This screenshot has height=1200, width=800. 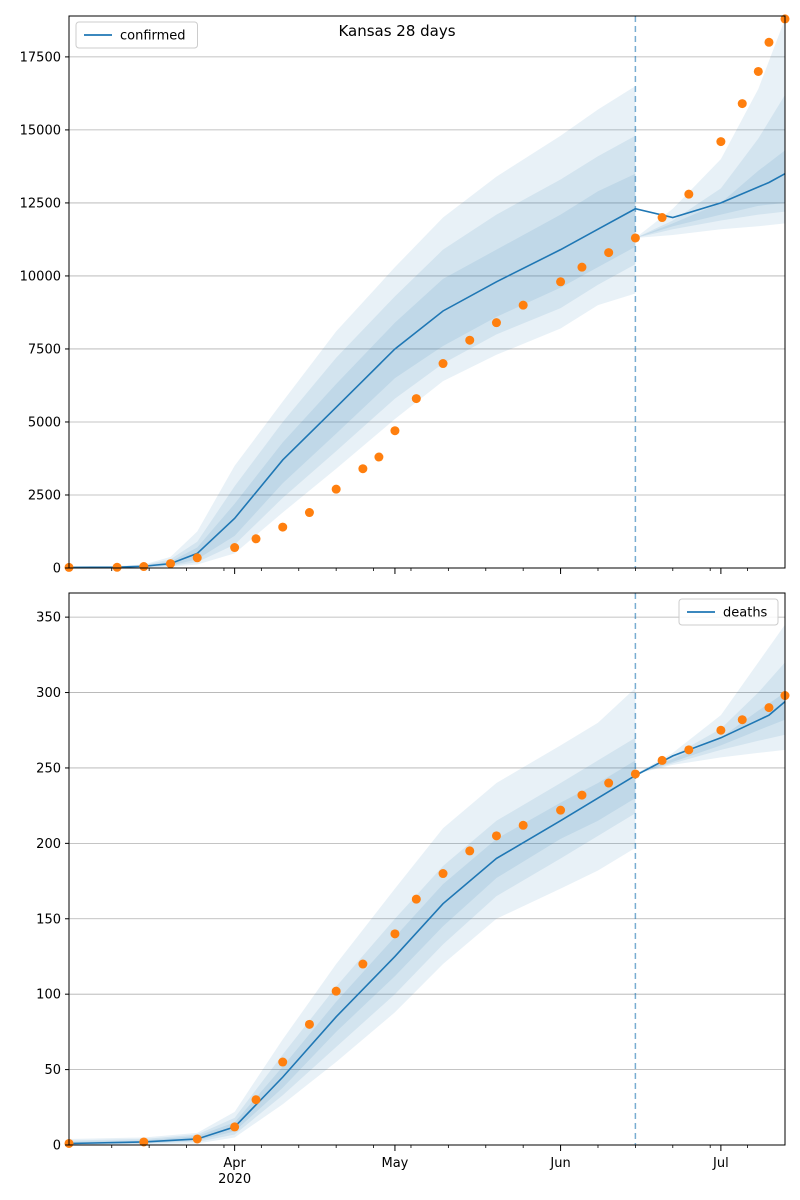 What do you see at coordinates (48, 995) in the screenshot?
I see `y-tick-label: 100` at bounding box center [48, 995].